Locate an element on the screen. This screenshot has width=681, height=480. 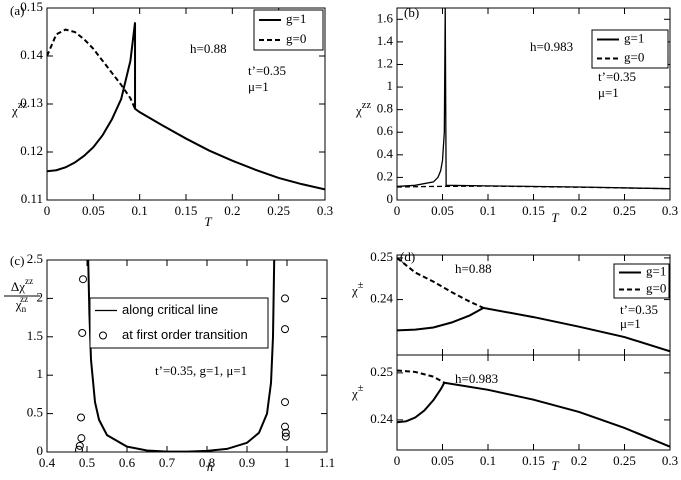
label-part: Δχ is located at coordinates (18, 286).